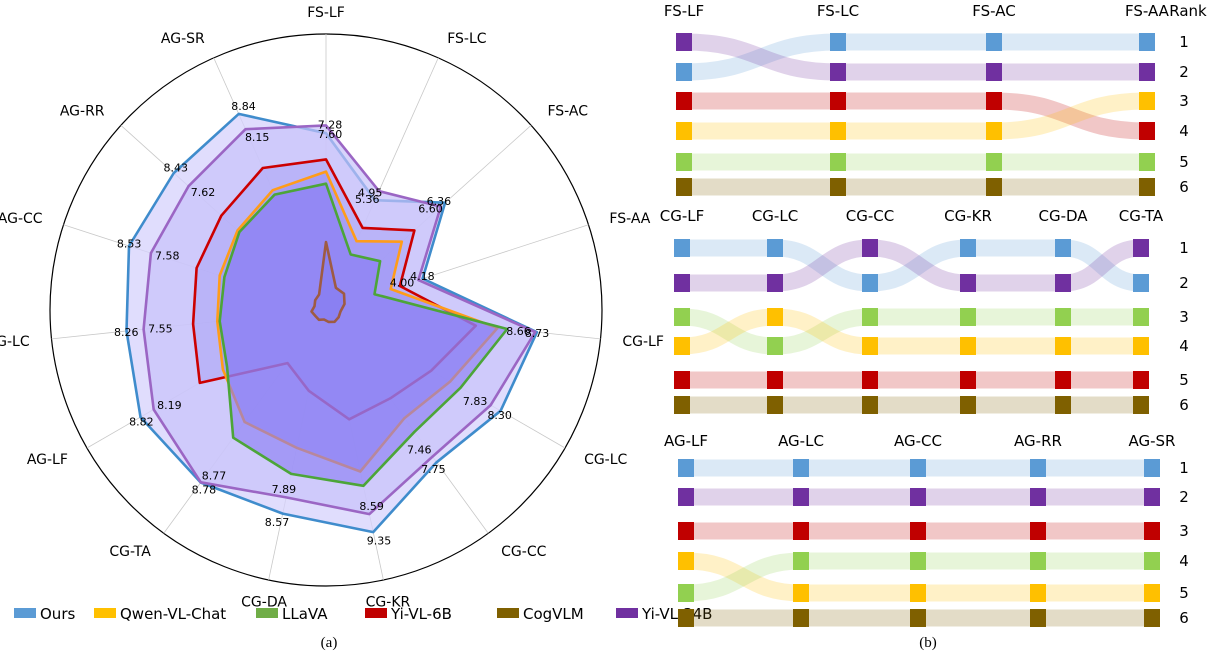 The width and height of the screenshot is (1227, 657). What do you see at coordinates (775, 346) in the screenshot?
I see `marker-llava-cg-lc` at bounding box center [775, 346].